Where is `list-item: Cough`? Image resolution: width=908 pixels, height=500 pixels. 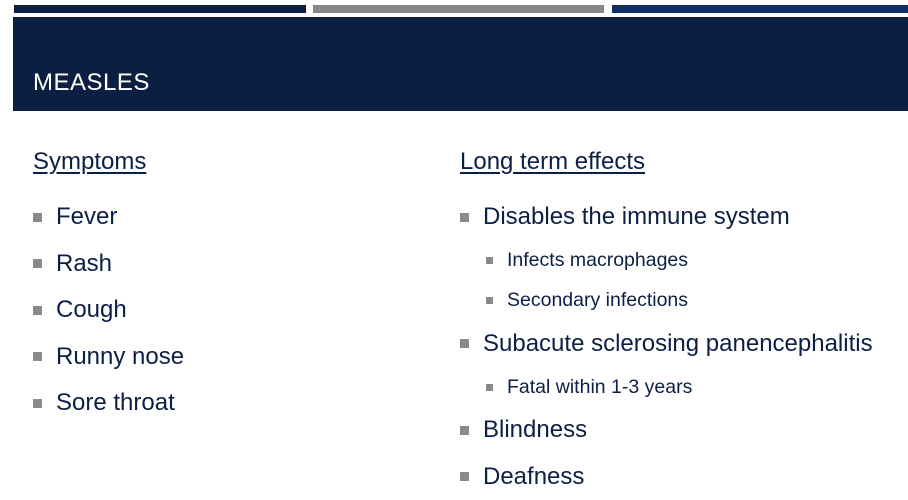 list-item: Cough is located at coordinates (108, 310).